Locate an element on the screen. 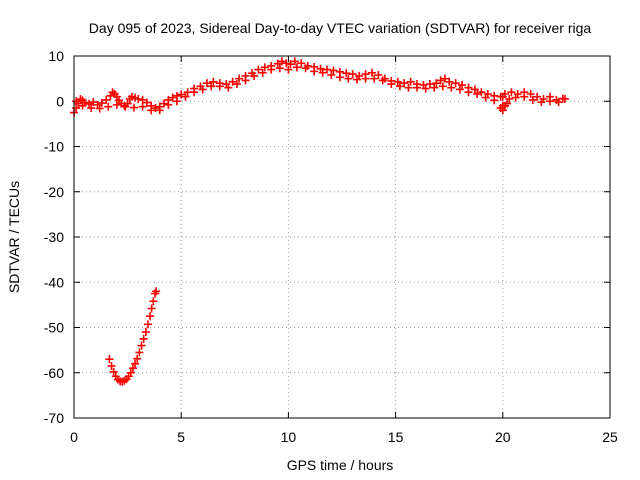  y-tick-label: -10 is located at coordinates (54, 147).